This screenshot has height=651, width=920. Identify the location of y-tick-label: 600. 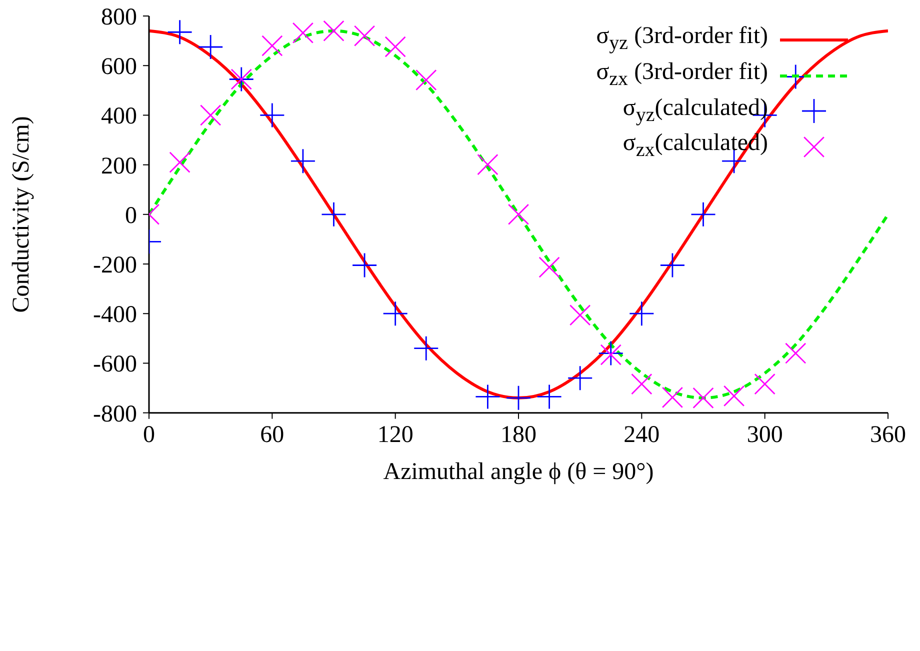
(119, 67).